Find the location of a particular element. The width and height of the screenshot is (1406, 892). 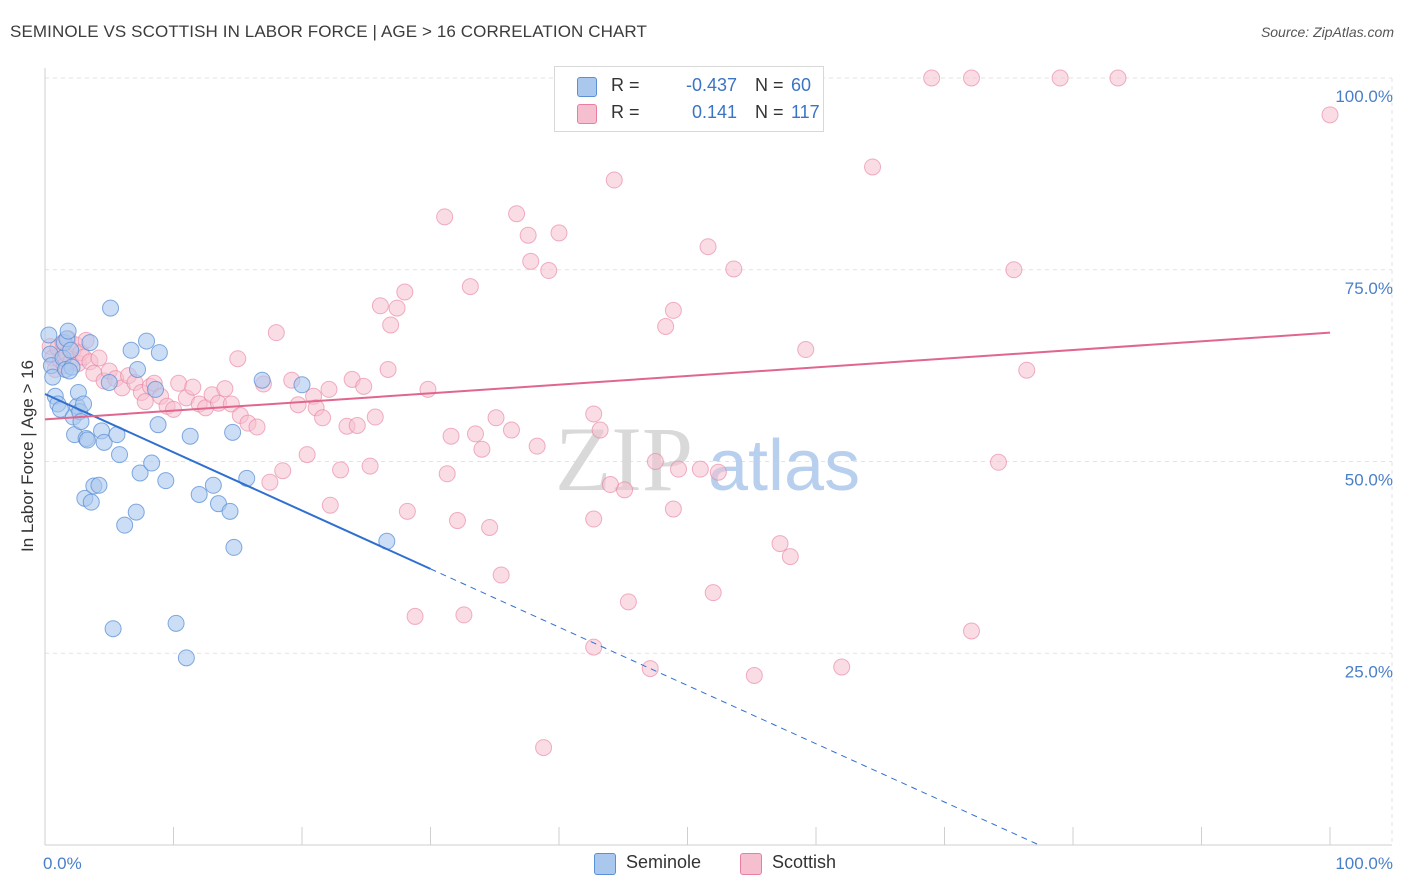

legend-n-value: 60 is located at coordinates (801, 85).